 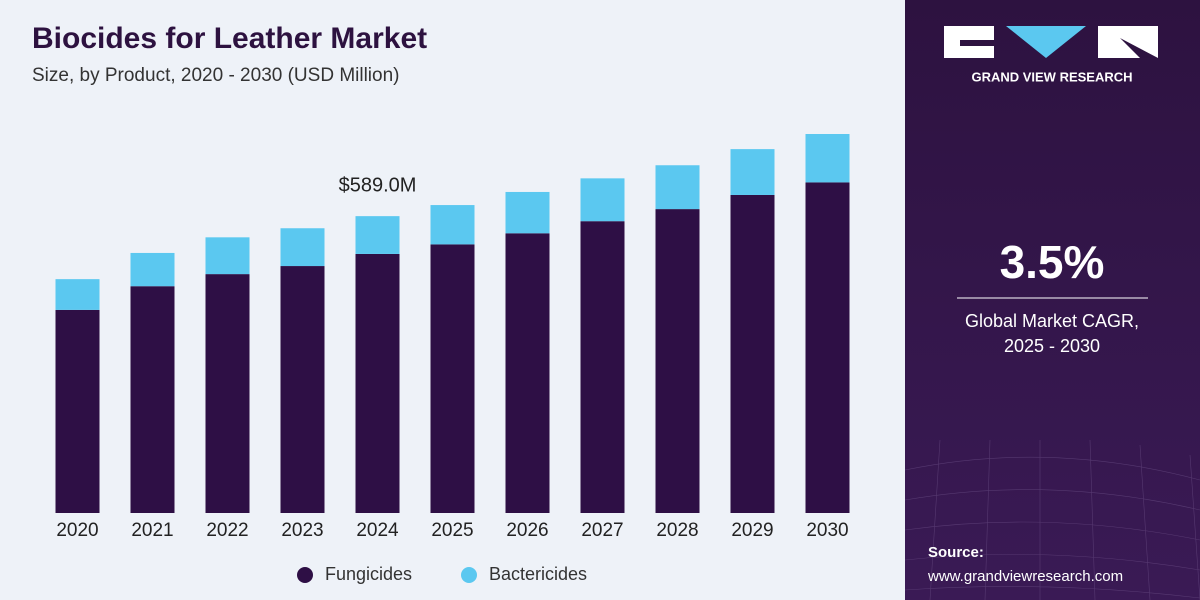 I want to click on cagr-value: 3.5%, so click(x=1052, y=262).